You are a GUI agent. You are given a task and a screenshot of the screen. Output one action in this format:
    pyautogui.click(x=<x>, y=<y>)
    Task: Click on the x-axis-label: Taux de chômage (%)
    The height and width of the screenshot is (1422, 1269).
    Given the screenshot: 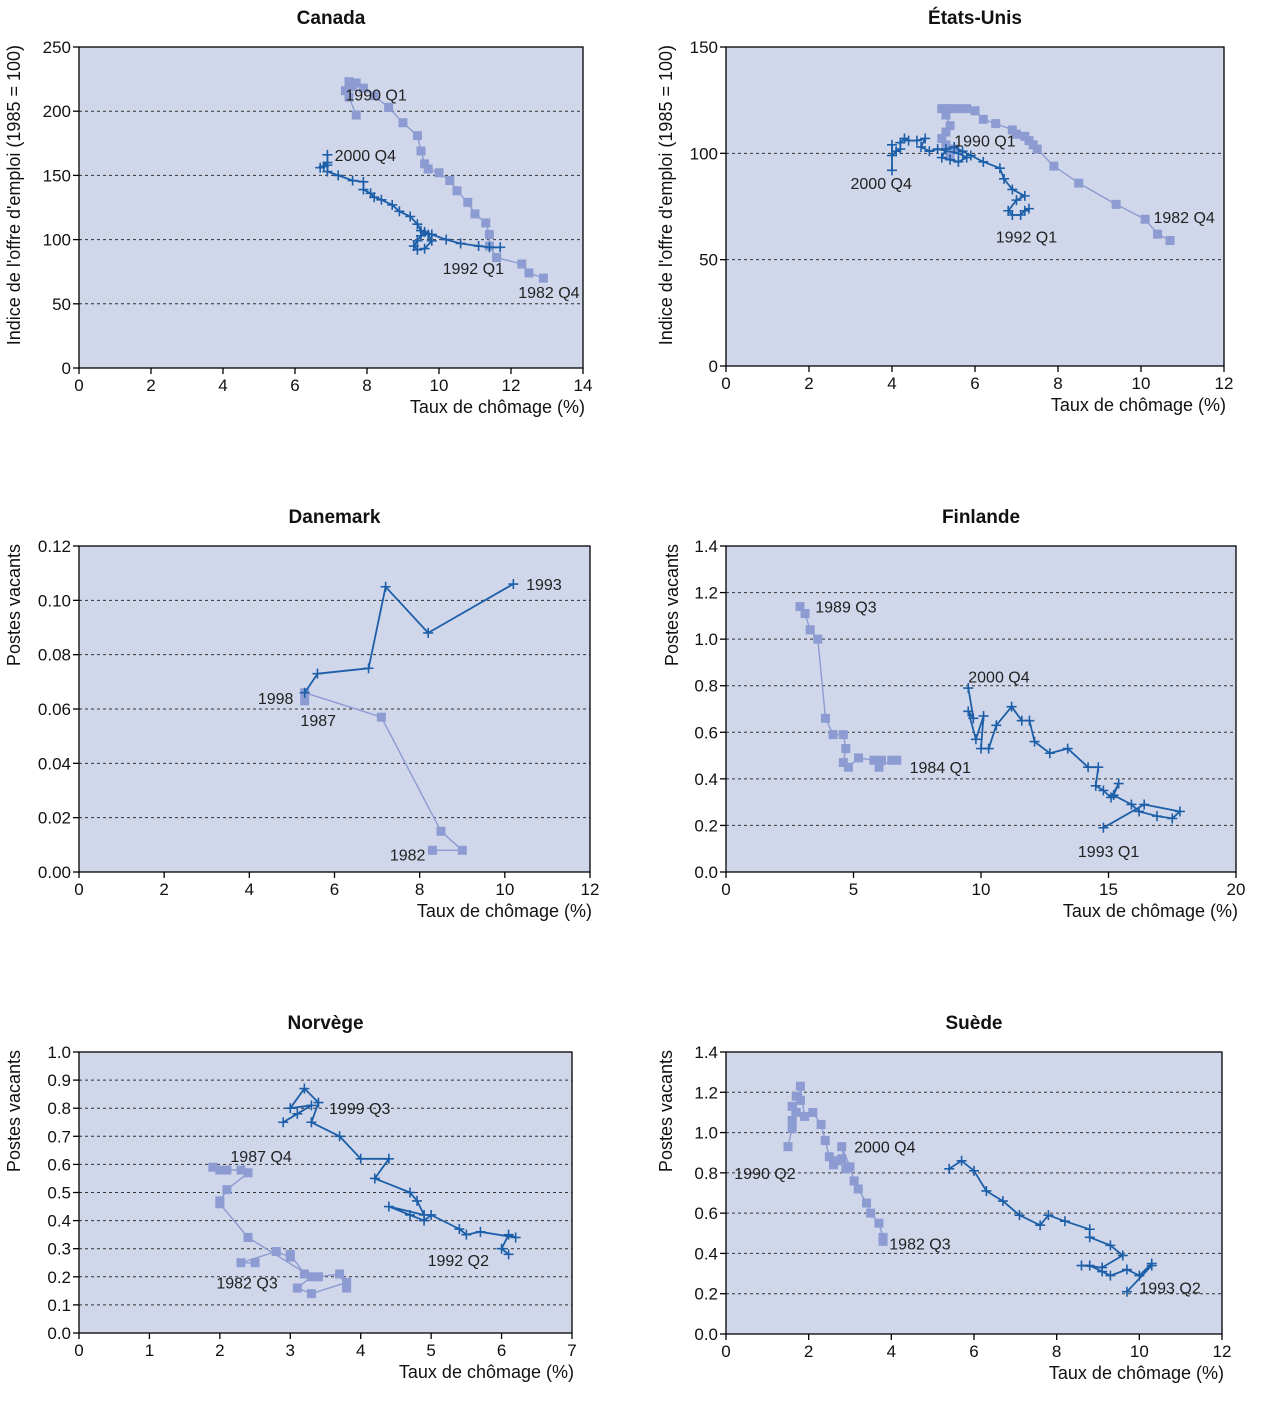 What is the action you would take?
    pyautogui.click(x=1138, y=405)
    